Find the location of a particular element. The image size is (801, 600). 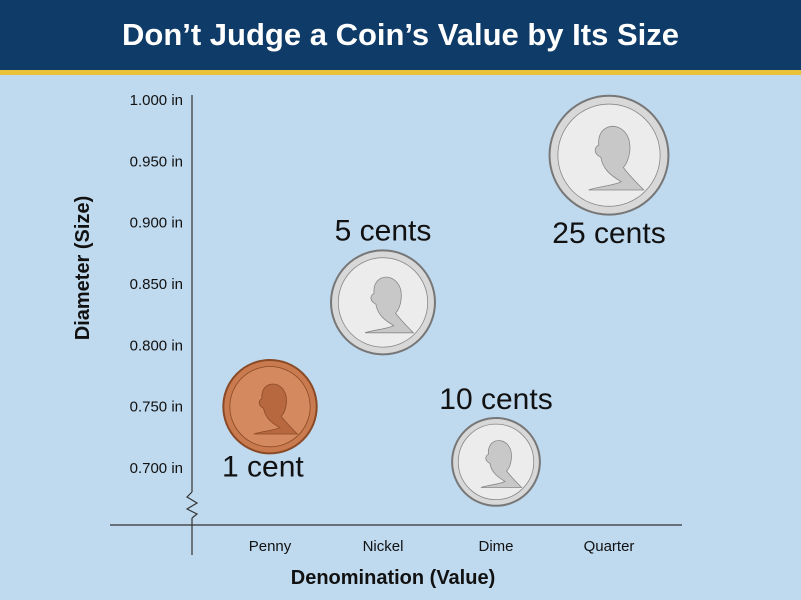

coin-dime is located at coordinates (496, 461).